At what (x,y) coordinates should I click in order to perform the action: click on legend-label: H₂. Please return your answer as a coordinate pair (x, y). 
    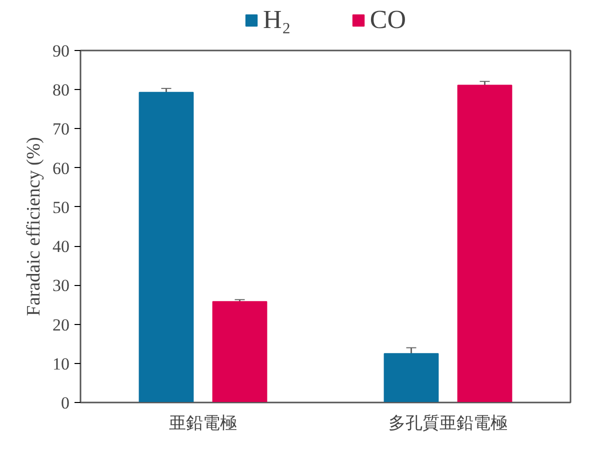
    Looking at the image, I should click on (277, 20).